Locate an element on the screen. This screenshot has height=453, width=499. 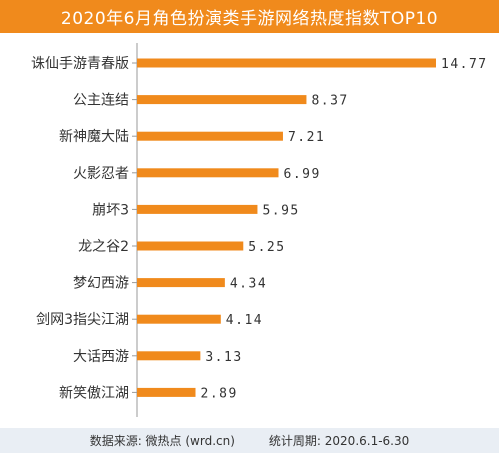
data-source-note: 数据来源: 微热点 (wrd.cn) is located at coordinates (162, 441).